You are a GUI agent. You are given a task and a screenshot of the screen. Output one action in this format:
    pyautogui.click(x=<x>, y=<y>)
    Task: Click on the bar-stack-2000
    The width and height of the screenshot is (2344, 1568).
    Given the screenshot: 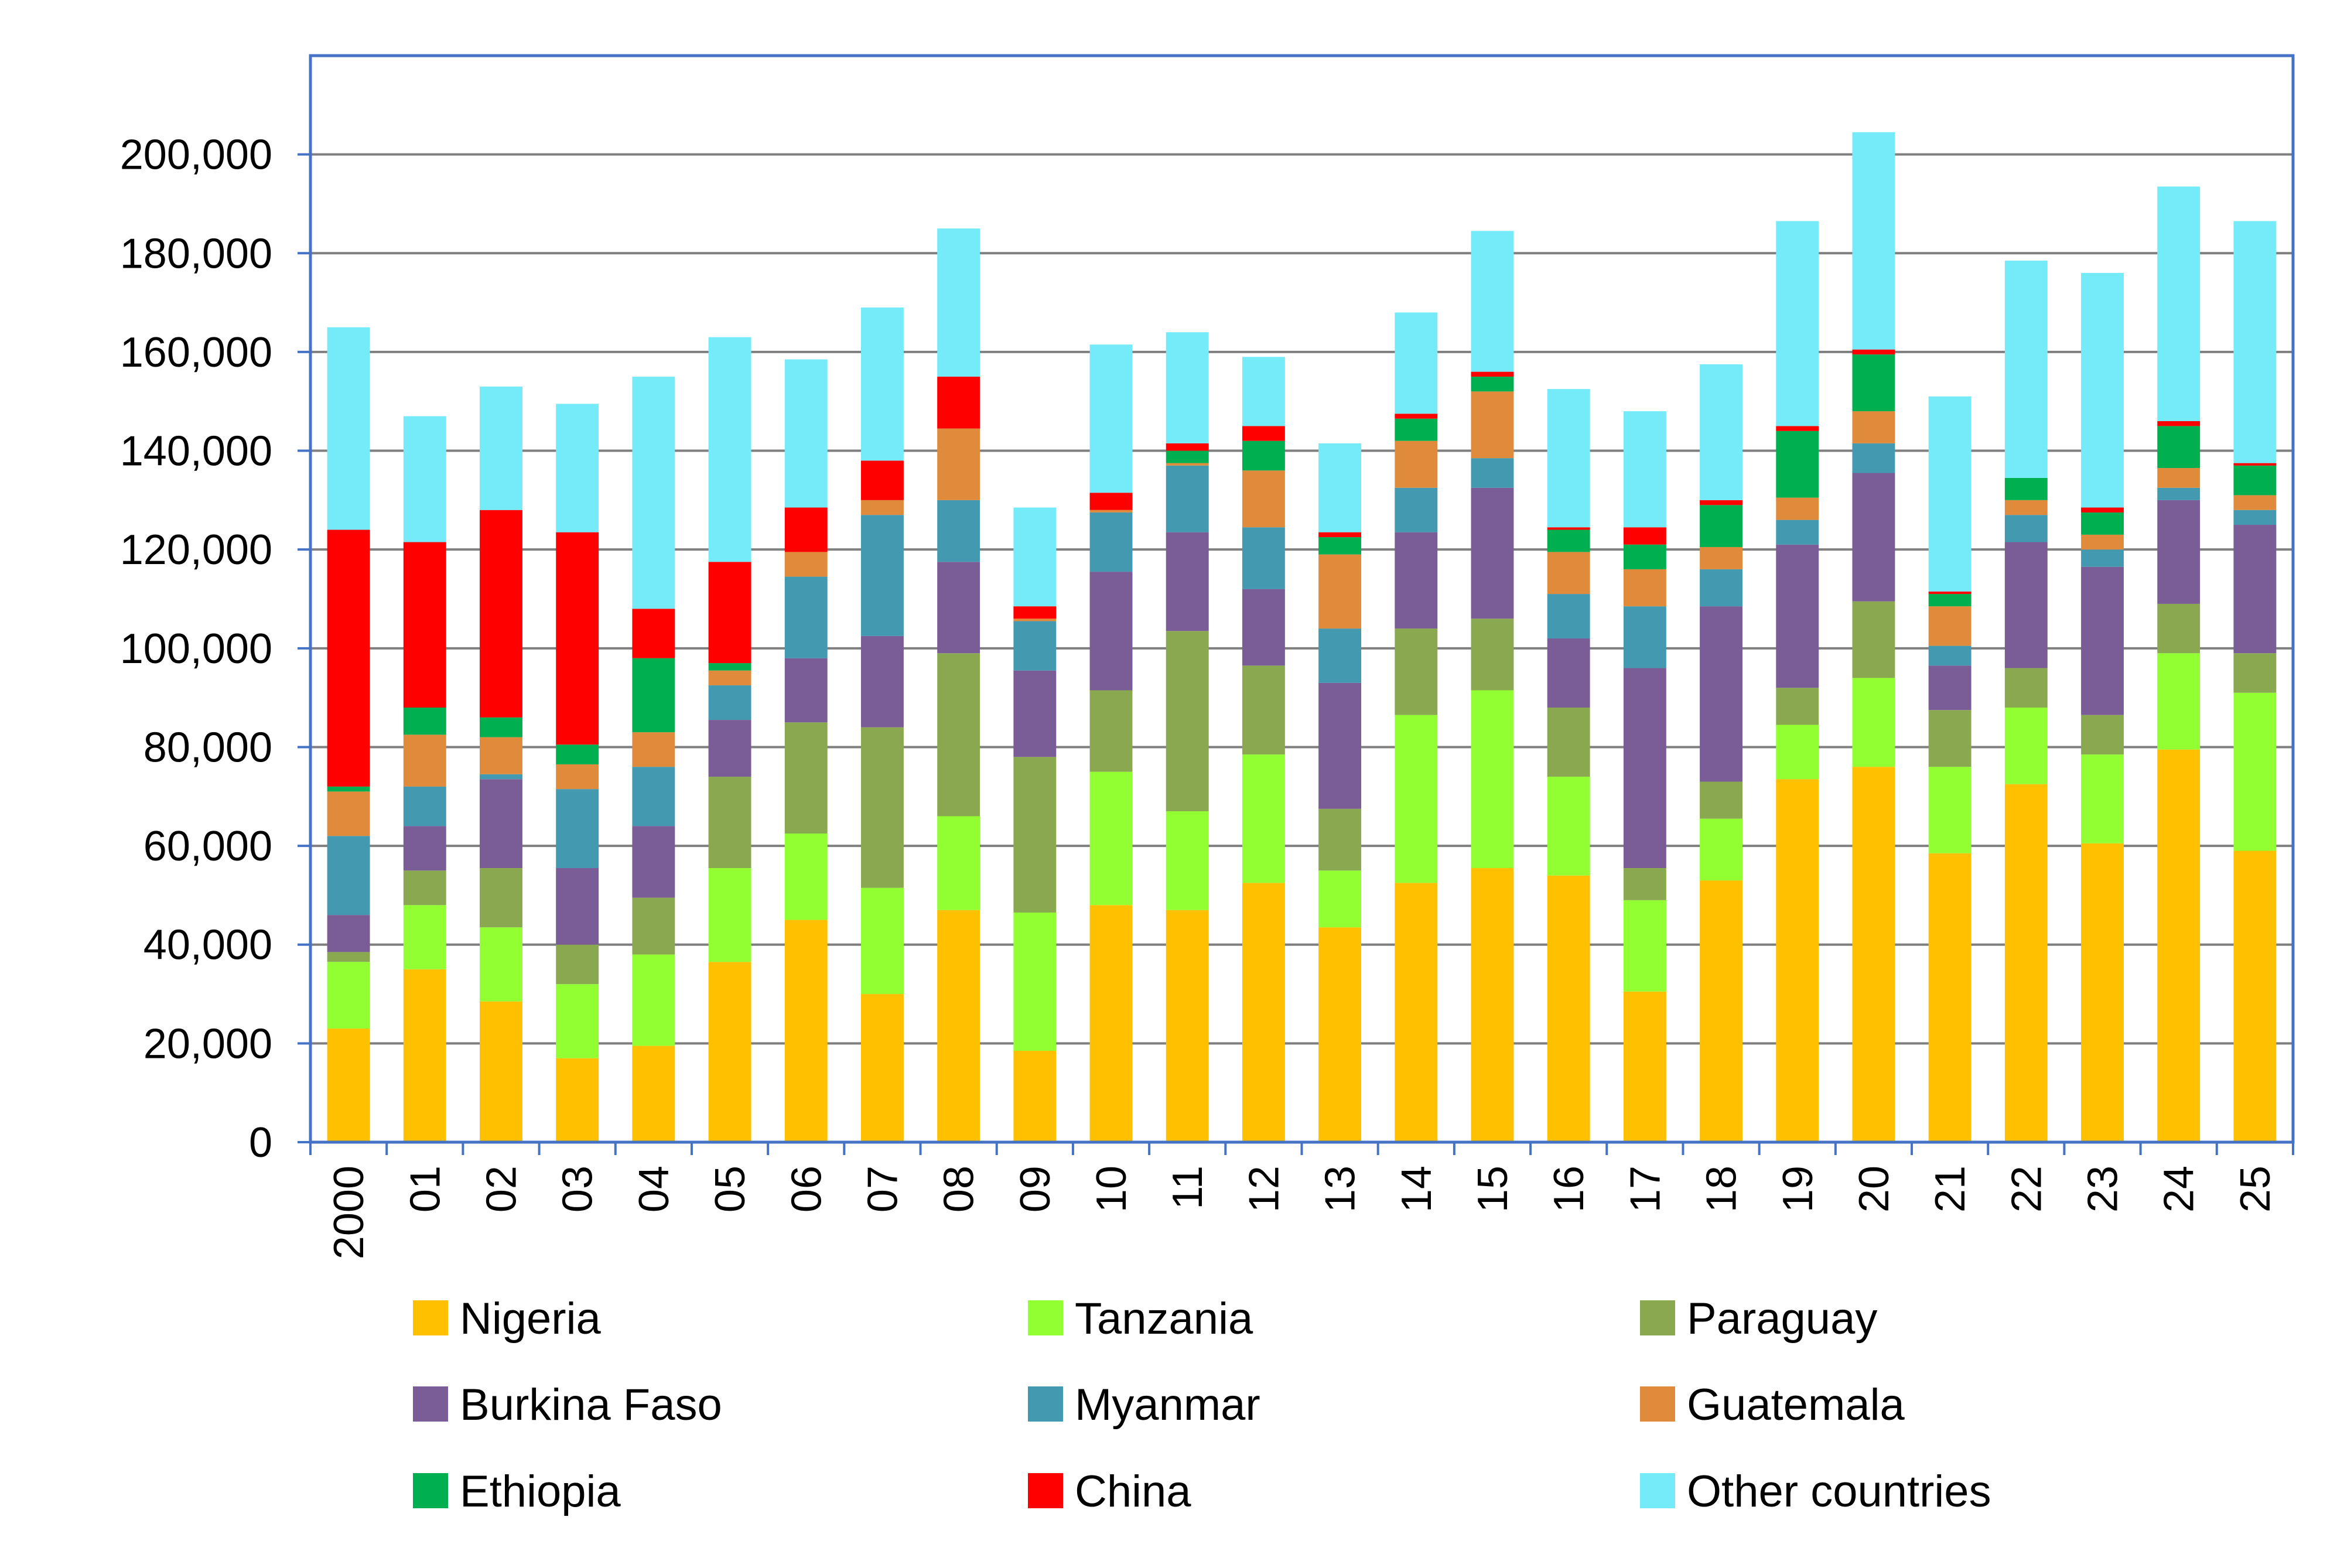 What is the action you would take?
    pyautogui.click(x=348, y=734)
    